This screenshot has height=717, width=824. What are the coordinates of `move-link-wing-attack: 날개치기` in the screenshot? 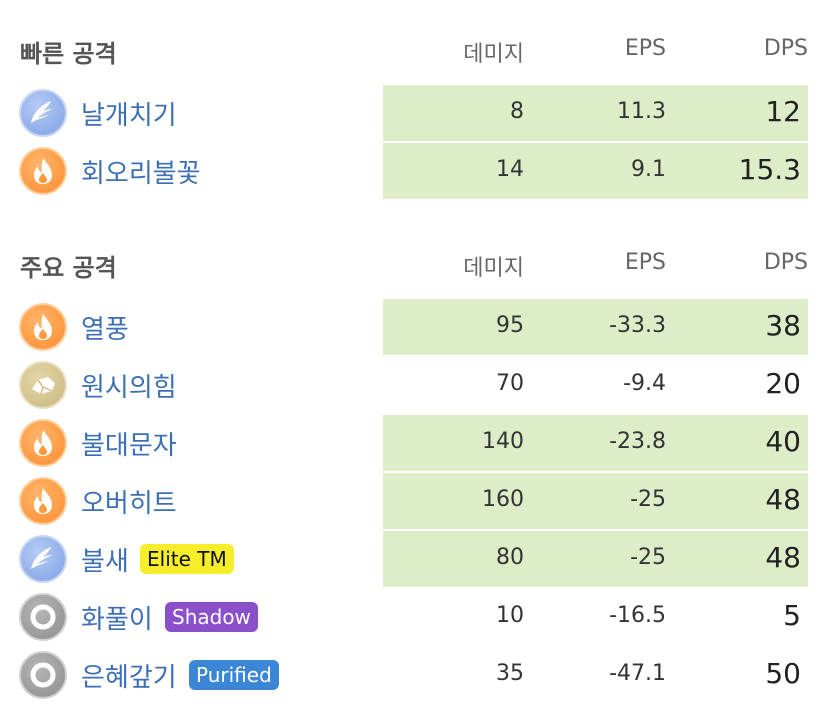 It's located at (129, 116).